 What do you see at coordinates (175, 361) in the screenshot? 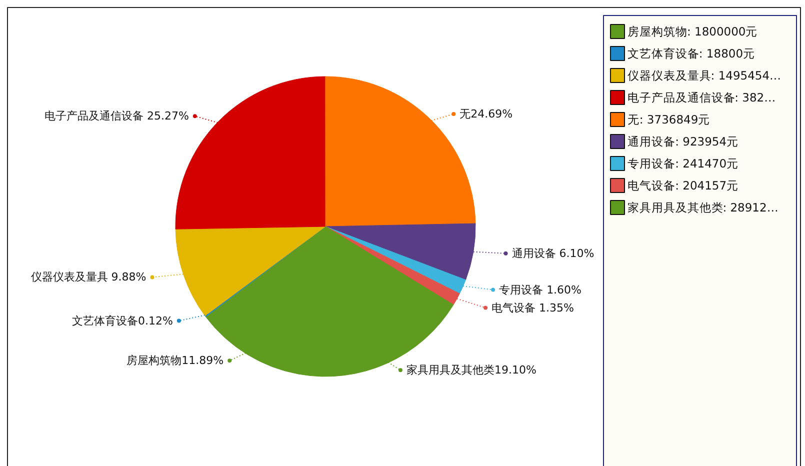
I see `data-label: 房屋构筑物11.89%` at bounding box center [175, 361].